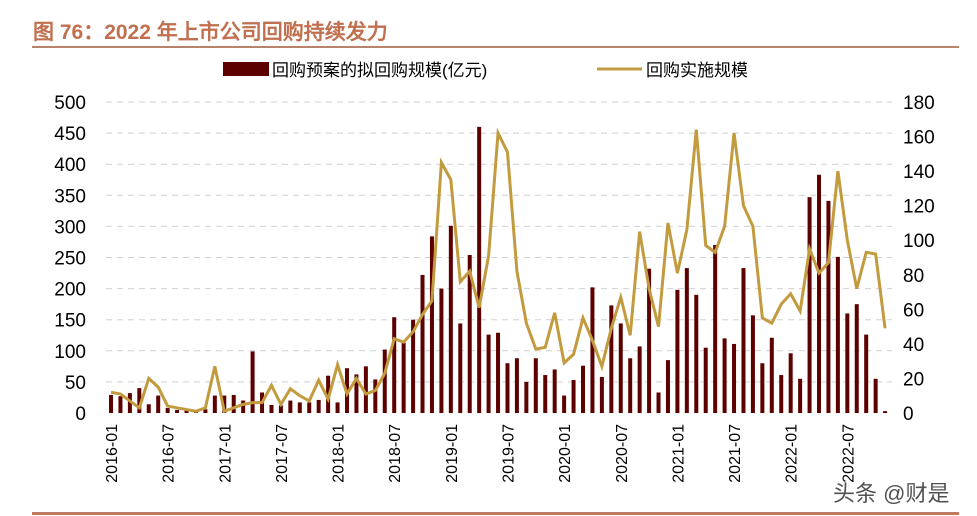 The height and width of the screenshot is (516, 977). Describe the element at coordinates (379, 70) in the screenshot. I see `legend-bar-label: 回购预案的拟回购规模(亿元)` at that location.